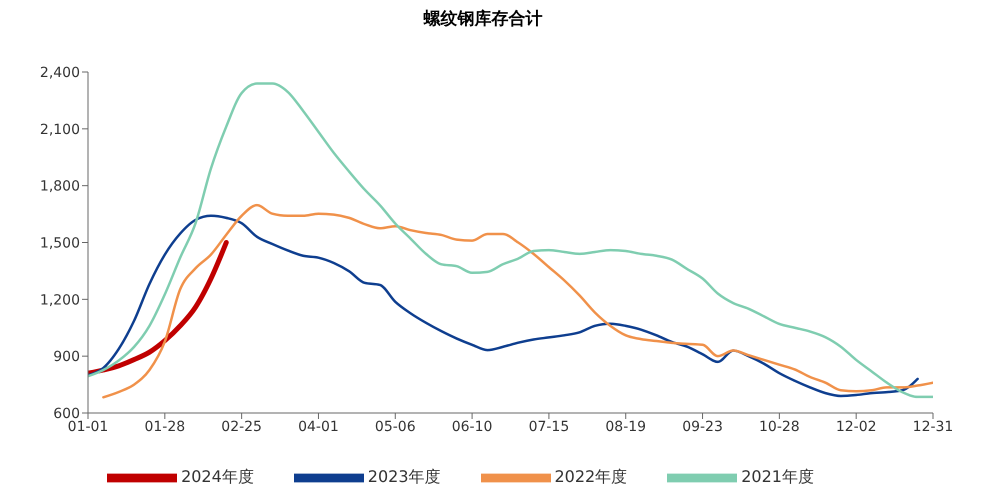  Describe the element at coordinates (60, 72) in the screenshot. I see `y-tick-label: 2,400` at that location.